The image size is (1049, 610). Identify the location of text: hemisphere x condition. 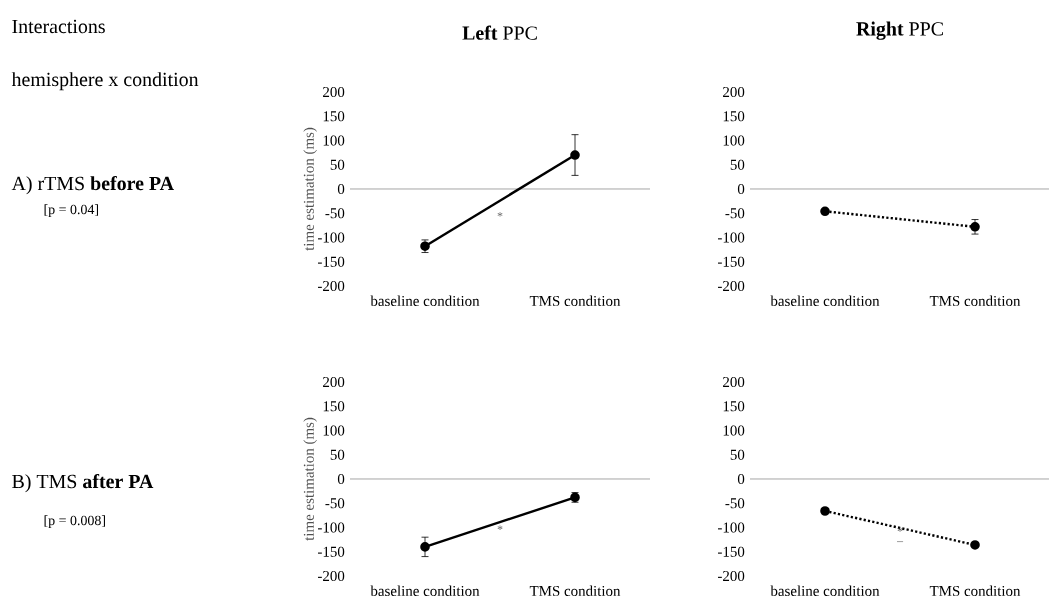
(105, 81).